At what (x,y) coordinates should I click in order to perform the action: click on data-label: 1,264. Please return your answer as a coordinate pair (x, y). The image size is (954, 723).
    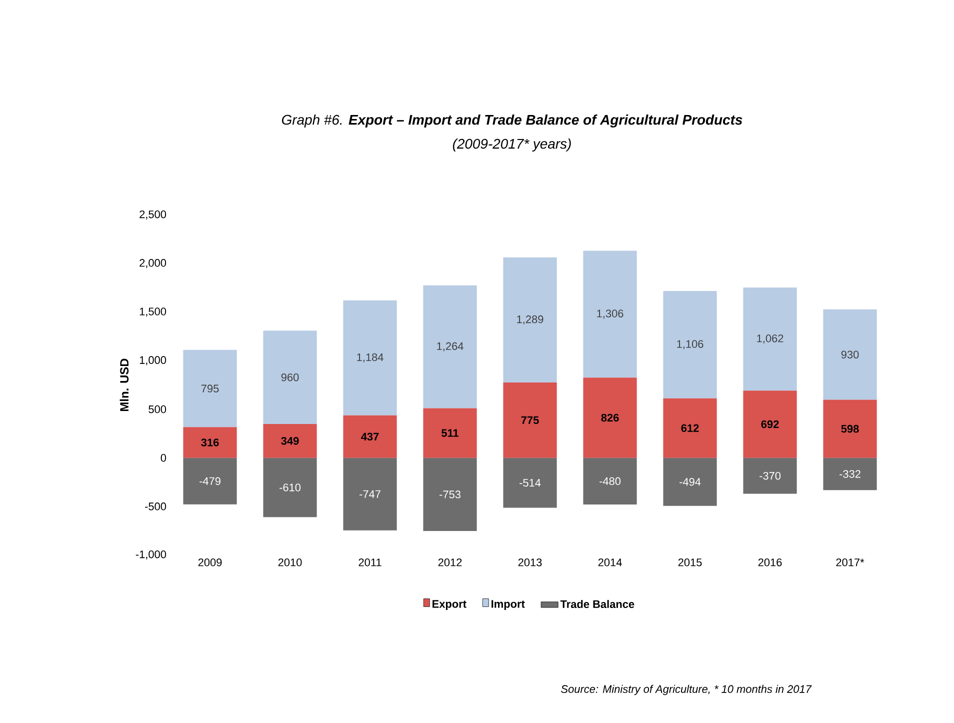
    Looking at the image, I should click on (450, 347).